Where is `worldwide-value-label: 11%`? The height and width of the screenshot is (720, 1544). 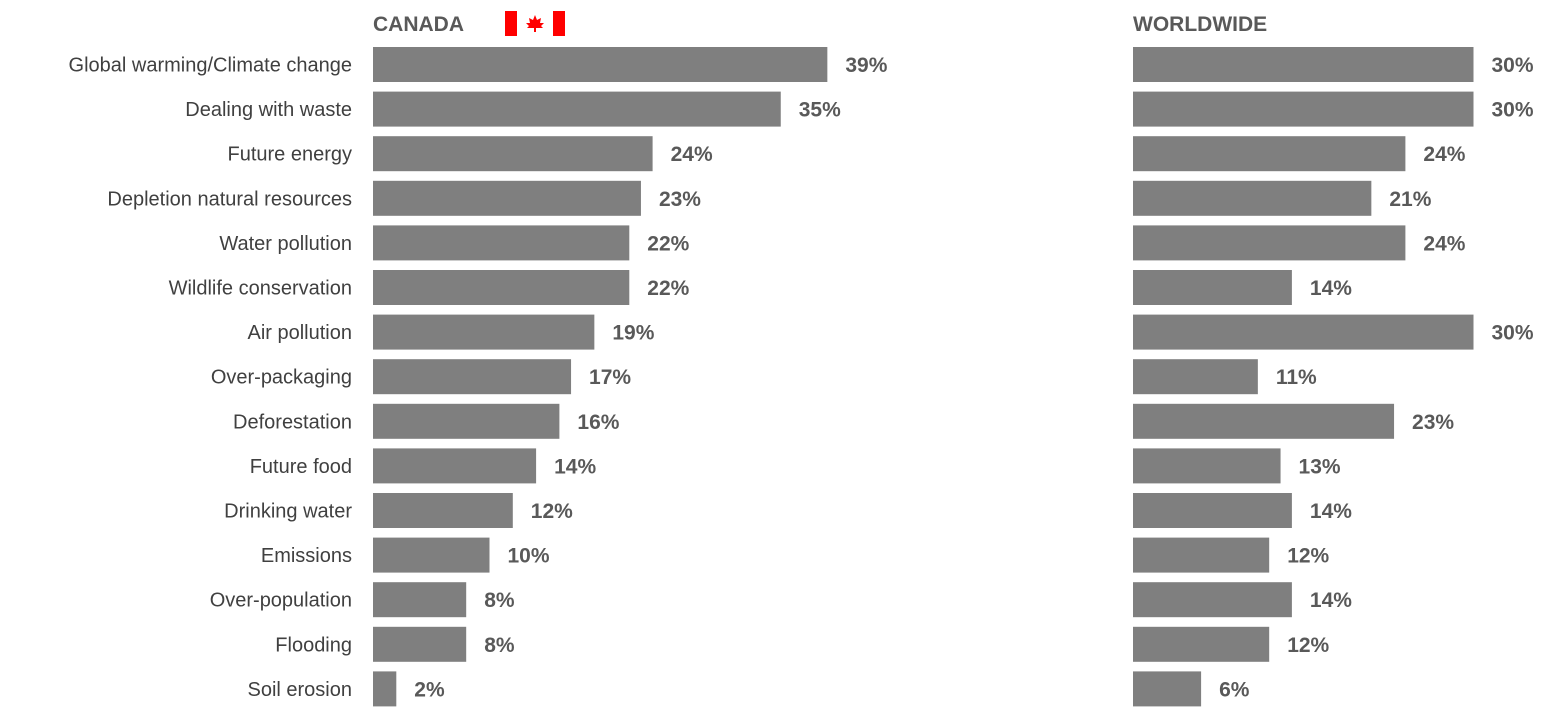
worldwide-value-label: 11% is located at coordinates (1296, 377).